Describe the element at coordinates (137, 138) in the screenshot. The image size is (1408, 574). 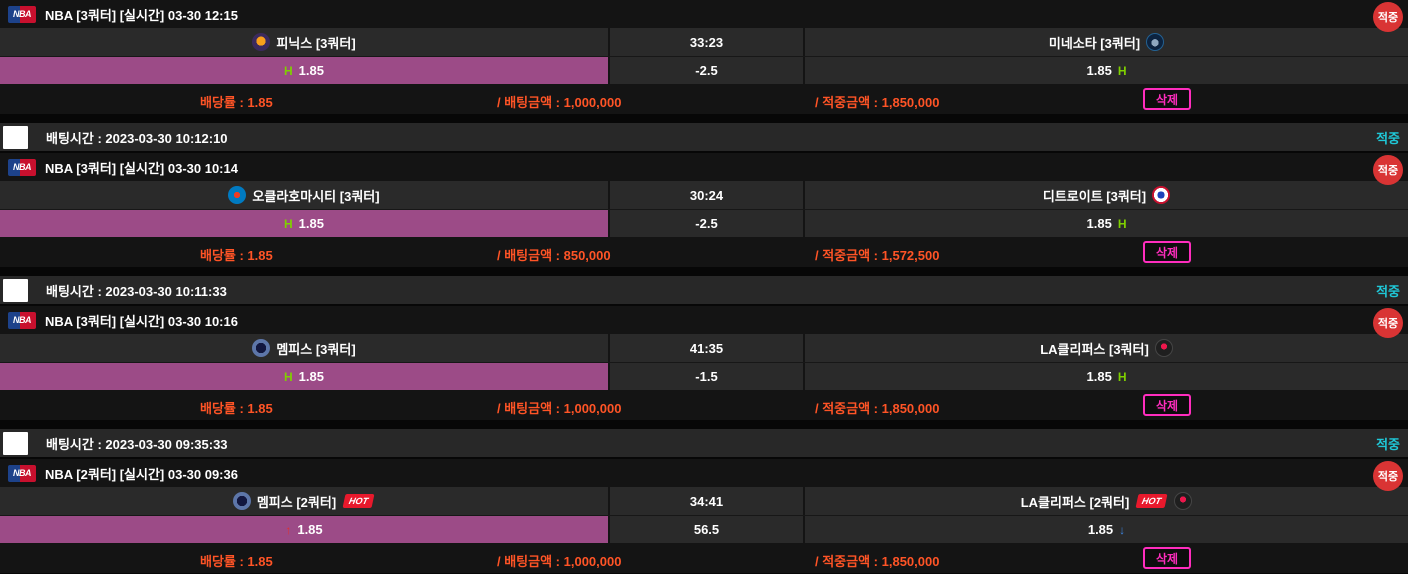
I see `bet-time-label: 배팅시간 : 2023-03-30 10:12:10` at that location.